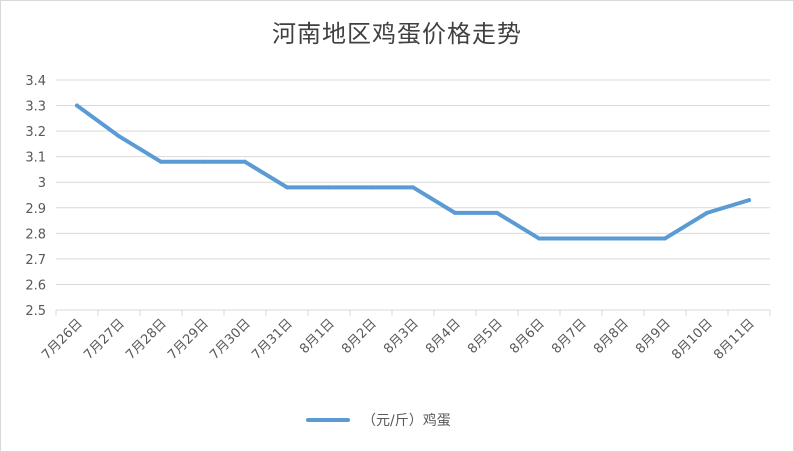  What do you see at coordinates (35, 132) in the screenshot?
I see `y-tick-label: 3.2` at bounding box center [35, 132].